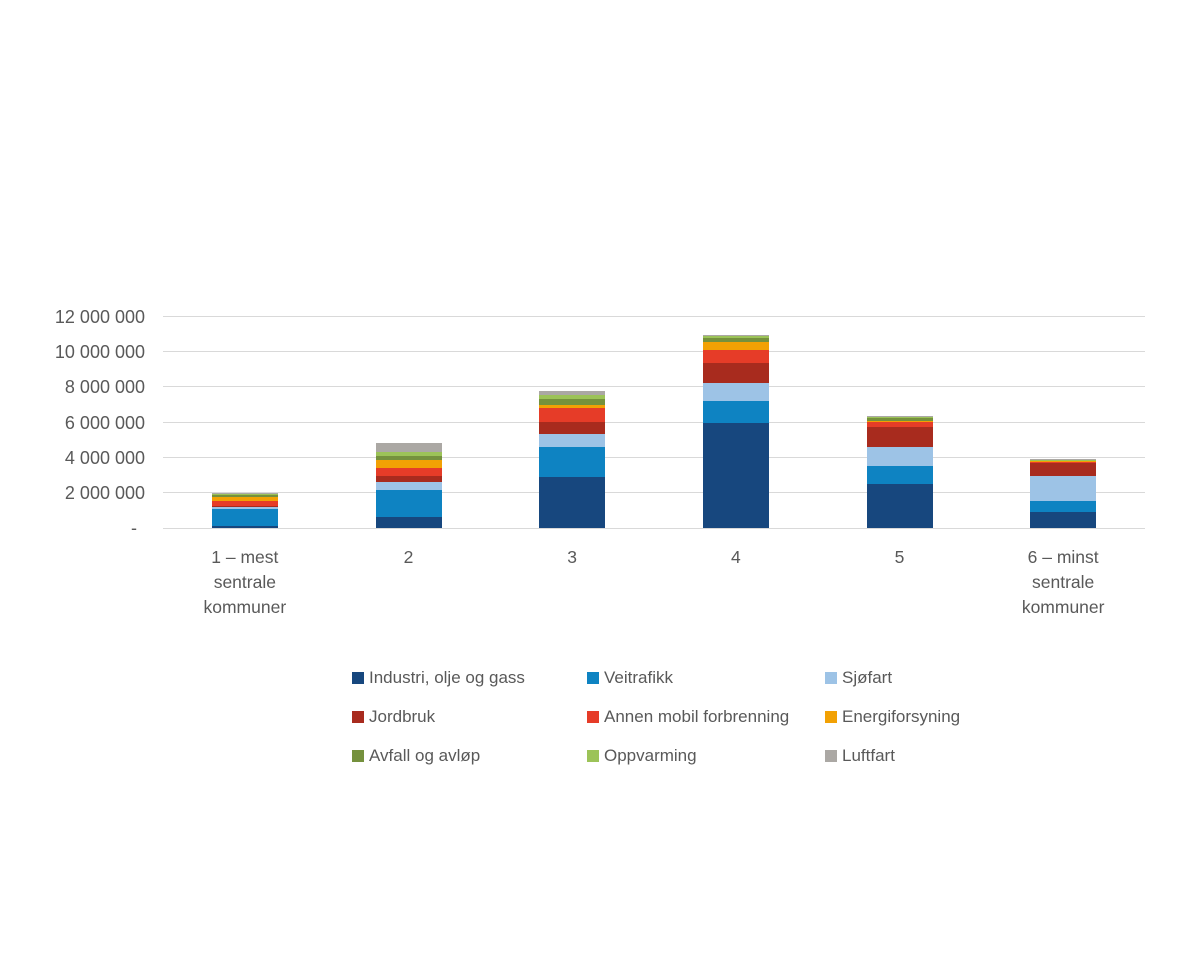  What do you see at coordinates (244, 517) in the screenshot?
I see `bar-segment-veitrafikk-cat1` at bounding box center [244, 517].